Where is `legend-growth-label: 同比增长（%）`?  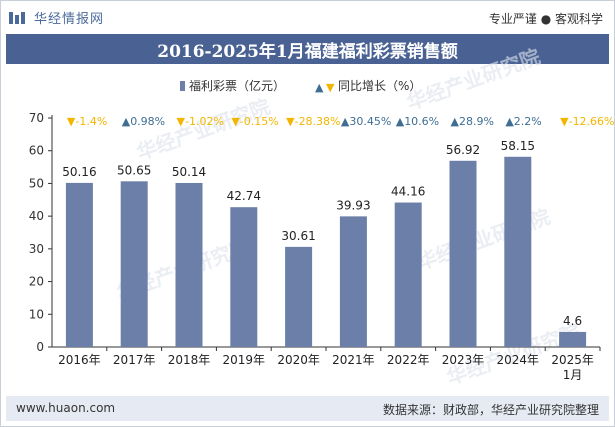 legend-growth-label: 同比增长（%） is located at coordinates (379, 86).